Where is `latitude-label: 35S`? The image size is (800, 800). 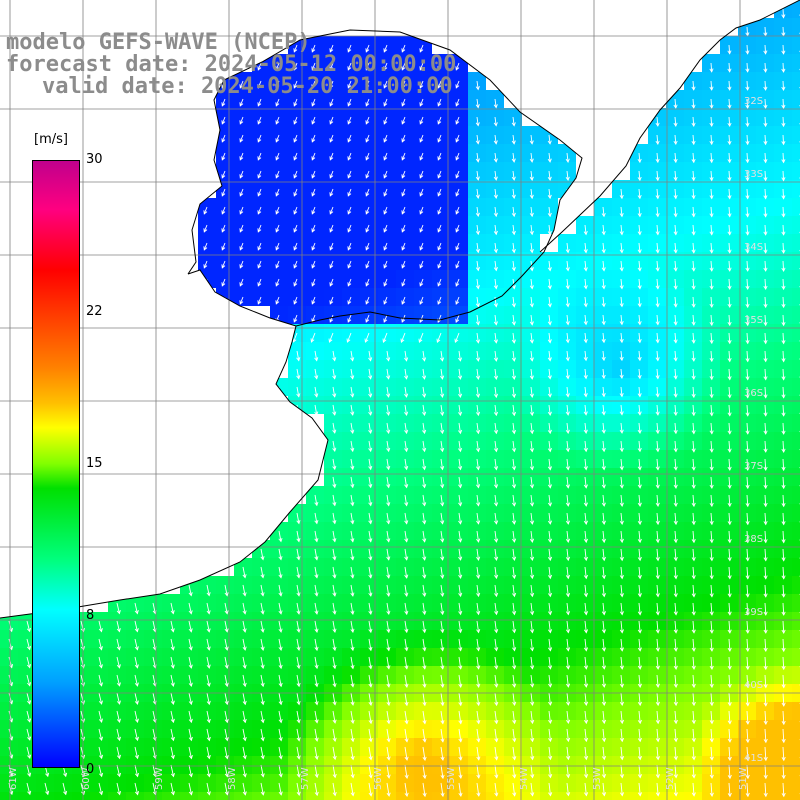
latitude-label: 35S is located at coordinates (753, 320).